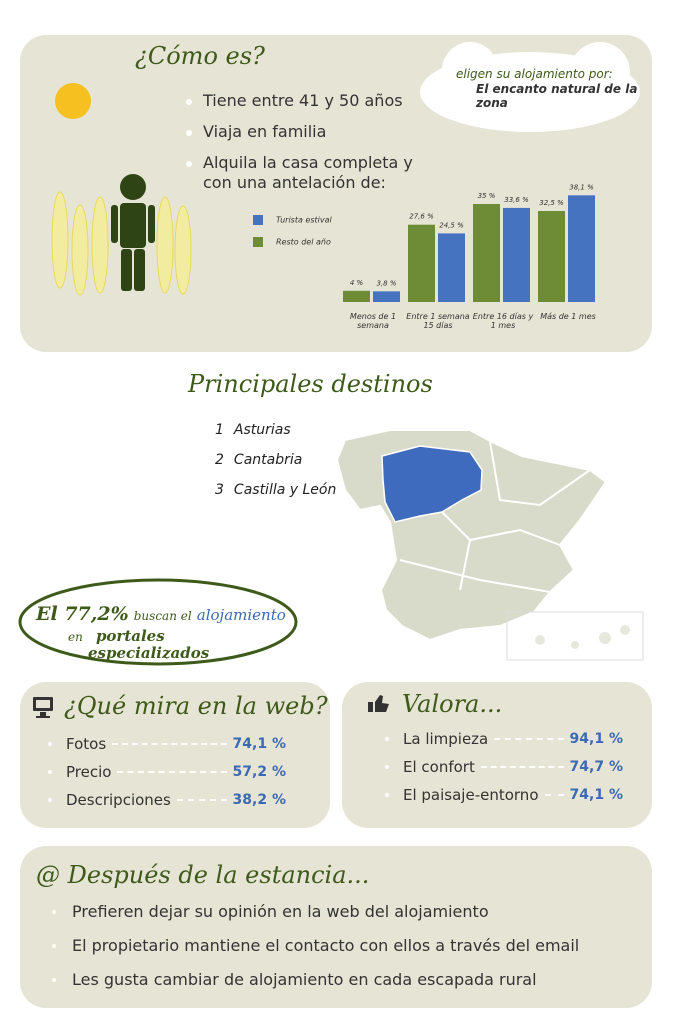  What do you see at coordinates (241, 615) in the screenshot?
I see `highlight-text: alojamiento` at bounding box center [241, 615].